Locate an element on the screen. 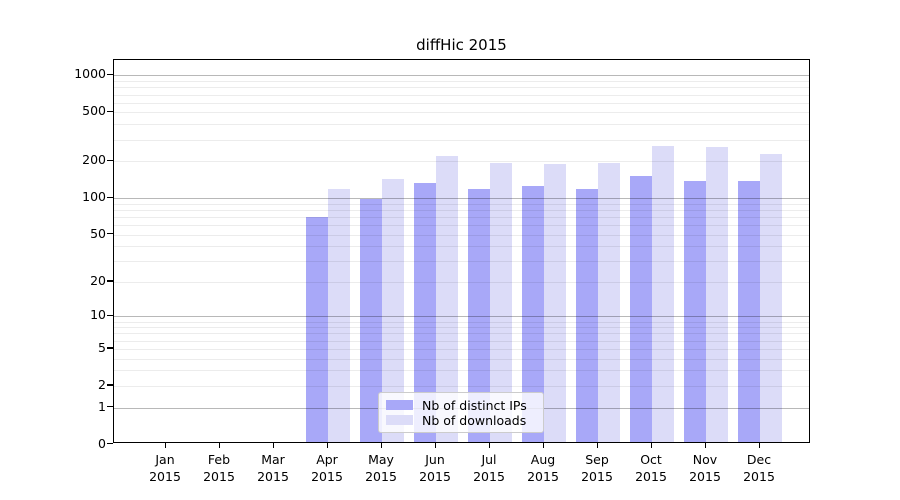 The image size is (900, 500). bar-oct-downloads is located at coordinates (663, 293).